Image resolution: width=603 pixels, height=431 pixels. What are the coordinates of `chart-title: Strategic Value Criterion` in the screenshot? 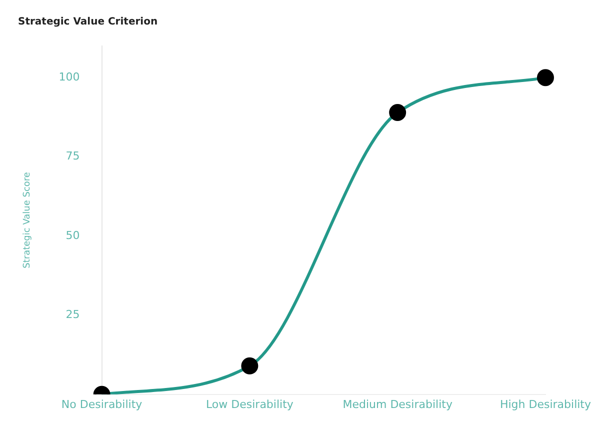 It's located at (88, 22).